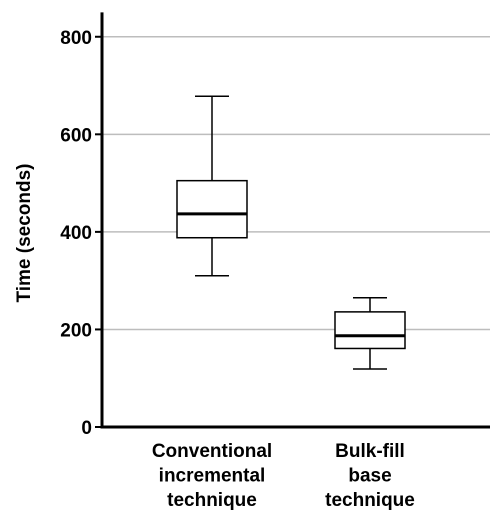  Describe the element at coordinates (369, 476) in the screenshot. I see `x-category-label: base` at that location.